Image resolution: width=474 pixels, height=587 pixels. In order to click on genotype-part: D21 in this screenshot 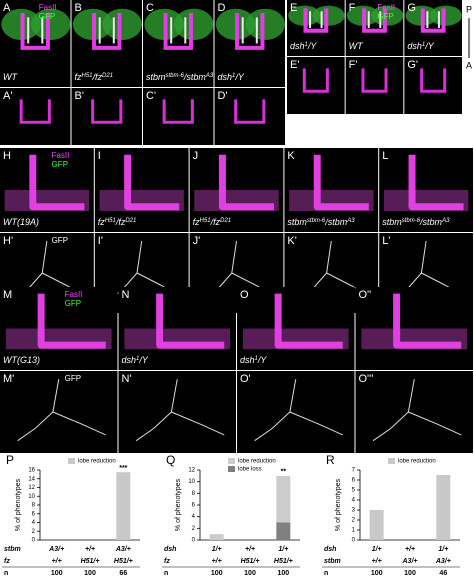, I will do `click(107, 76)`.